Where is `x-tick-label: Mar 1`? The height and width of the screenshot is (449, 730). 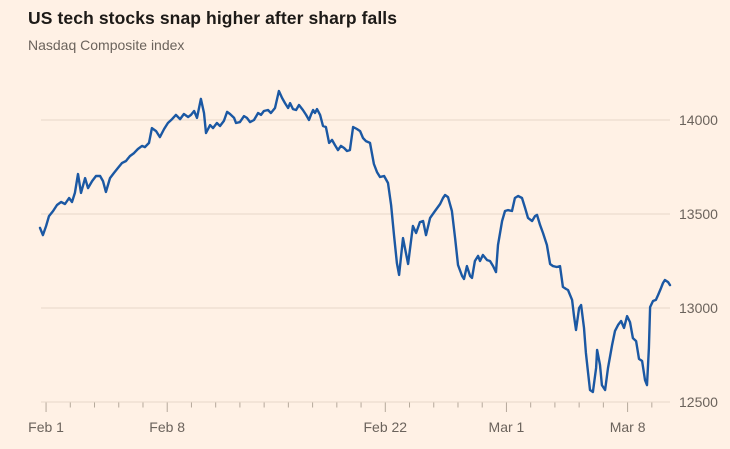 x-tick-label: Mar 1 is located at coordinates (507, 427).